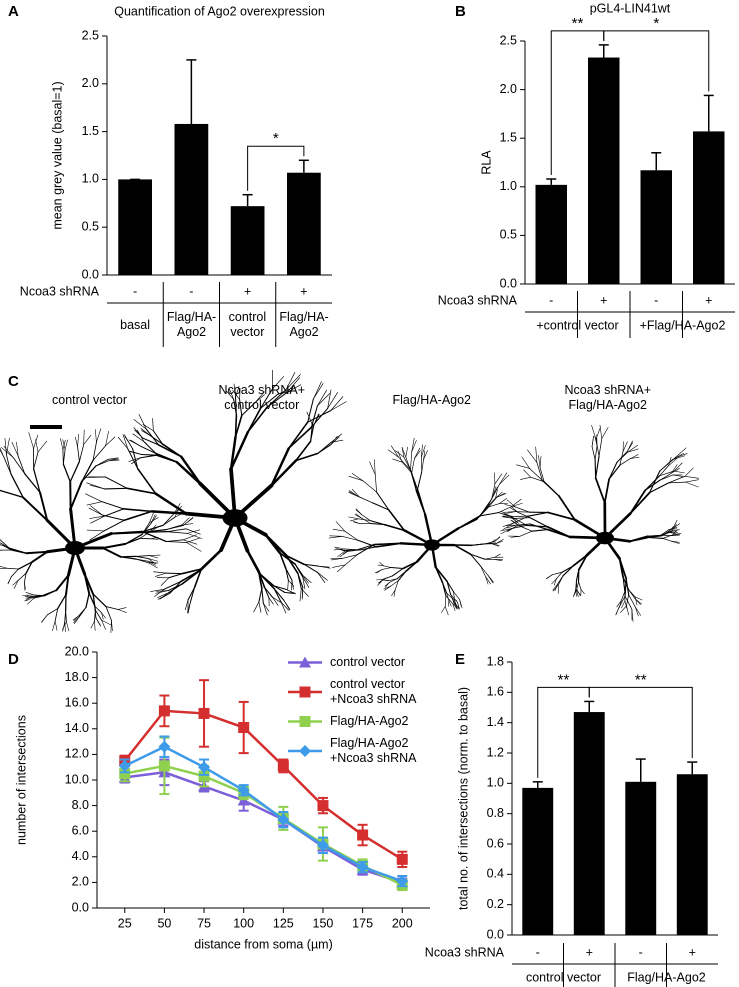 This screenshot has height=987, width=739. Describe the element at coordinates (495, 783) in the screenshot. I see `y-tick-label: 1.0` at that location.